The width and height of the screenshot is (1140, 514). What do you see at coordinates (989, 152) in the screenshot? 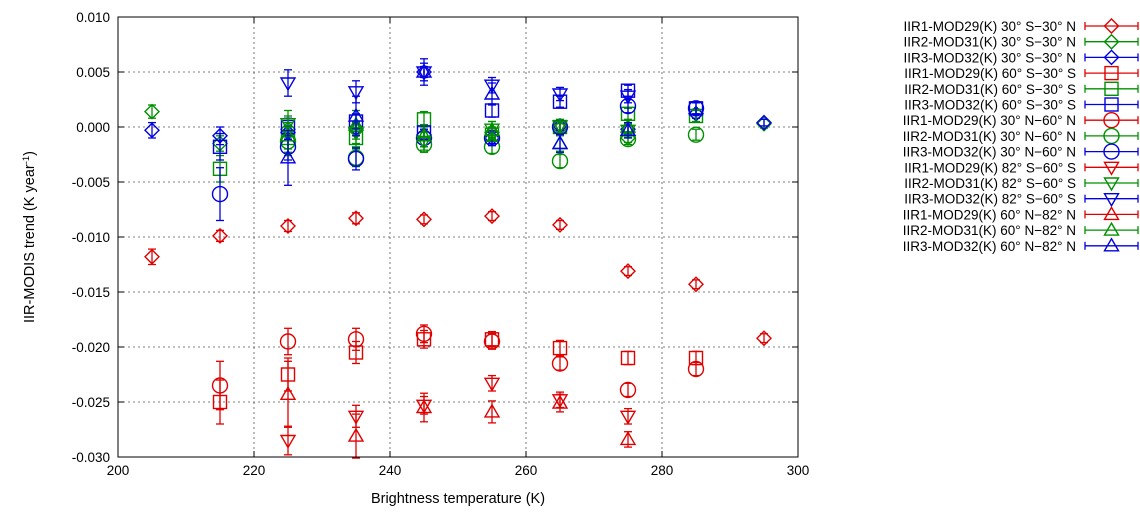
I see `legend-label: IIR3-MOD32(K) 30° N−60° N` at bounding box center [989, 152].